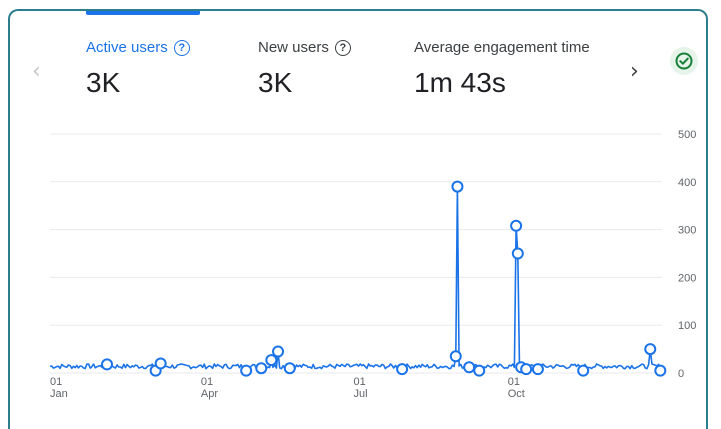  I want to click on metric-label: Average engagement time, so click(502, 47).